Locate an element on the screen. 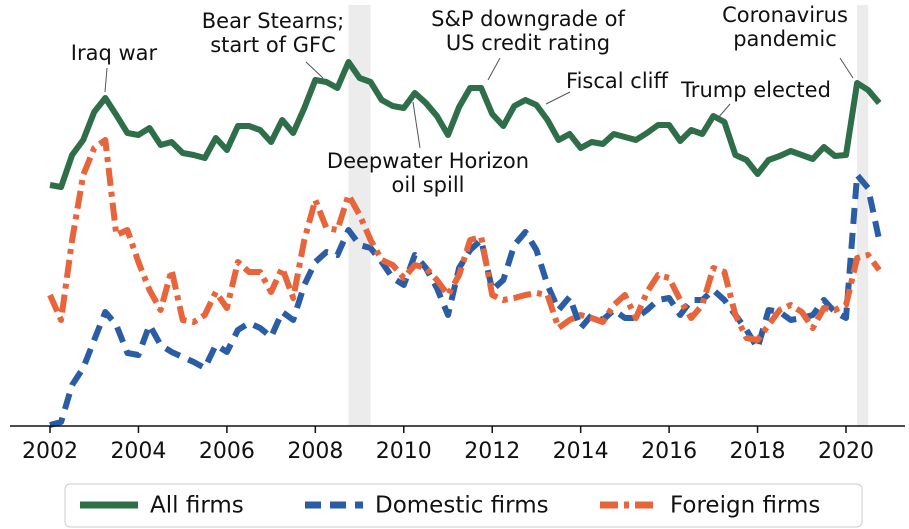 The width and height of the screenshot is (909, 529). annotation-text: S&P downgrade of is located at coordinates (528, 19).